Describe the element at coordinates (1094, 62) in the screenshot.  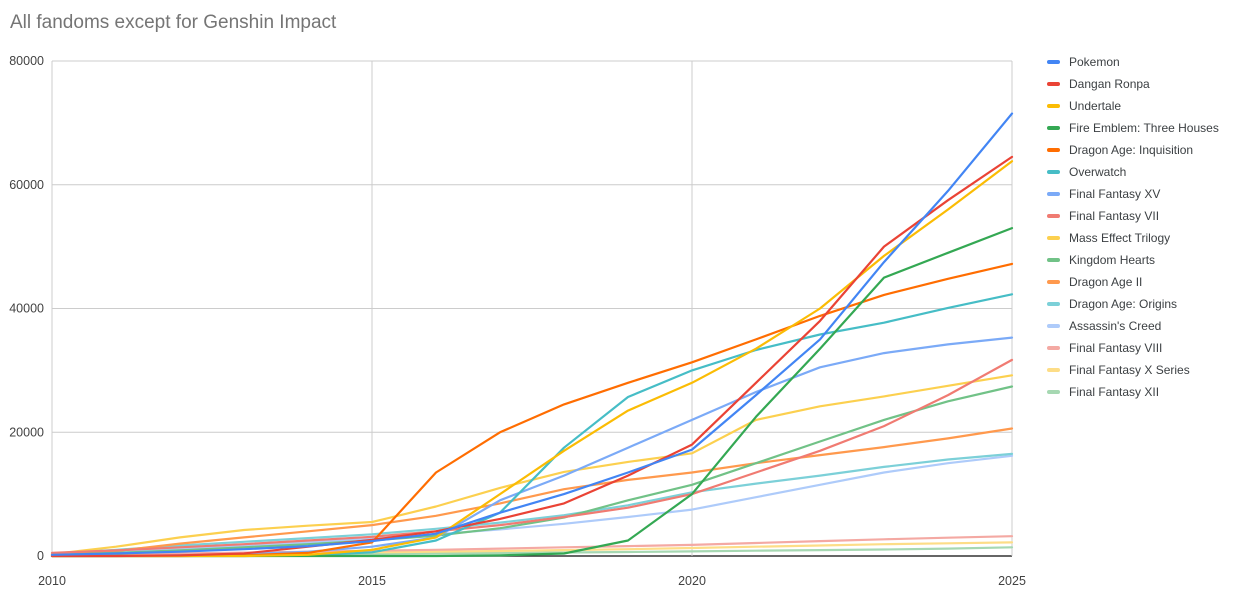
I see `legend-item-label: Pokemon` at that location.